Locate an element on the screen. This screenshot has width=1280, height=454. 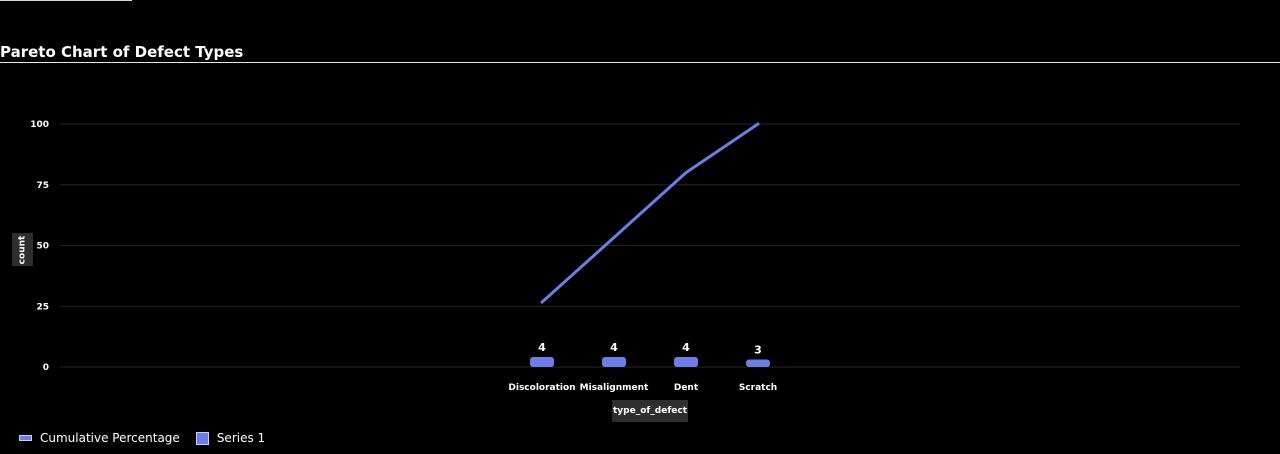
x-axis-title-text: type_of_defect is located at coordinates (650, 411).